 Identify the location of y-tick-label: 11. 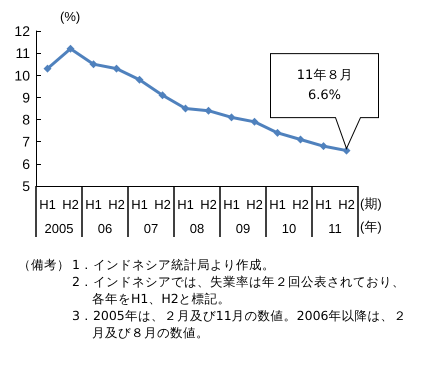
(22, 53).